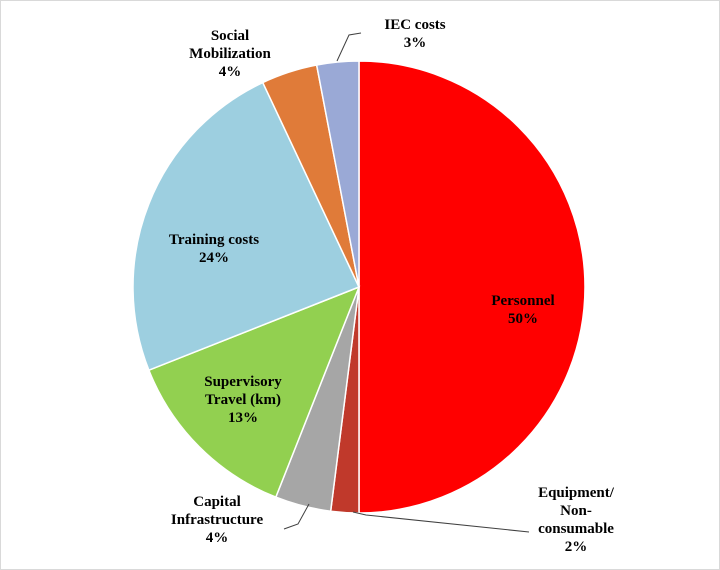  Describe the element at coordinates (576, 547) in the screenshot. I see `slice-label-line: 2%` at that location.